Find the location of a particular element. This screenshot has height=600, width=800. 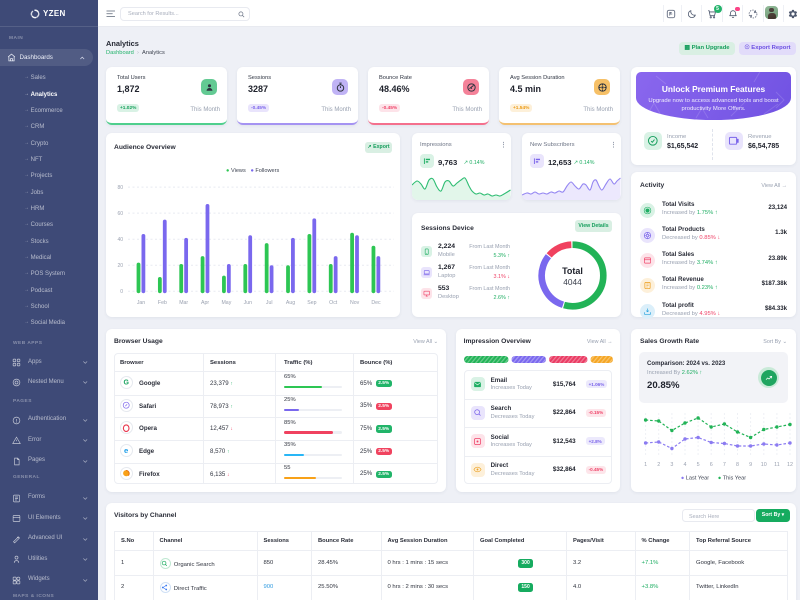

svg-text: Mar is located at coordinates (183, 303).